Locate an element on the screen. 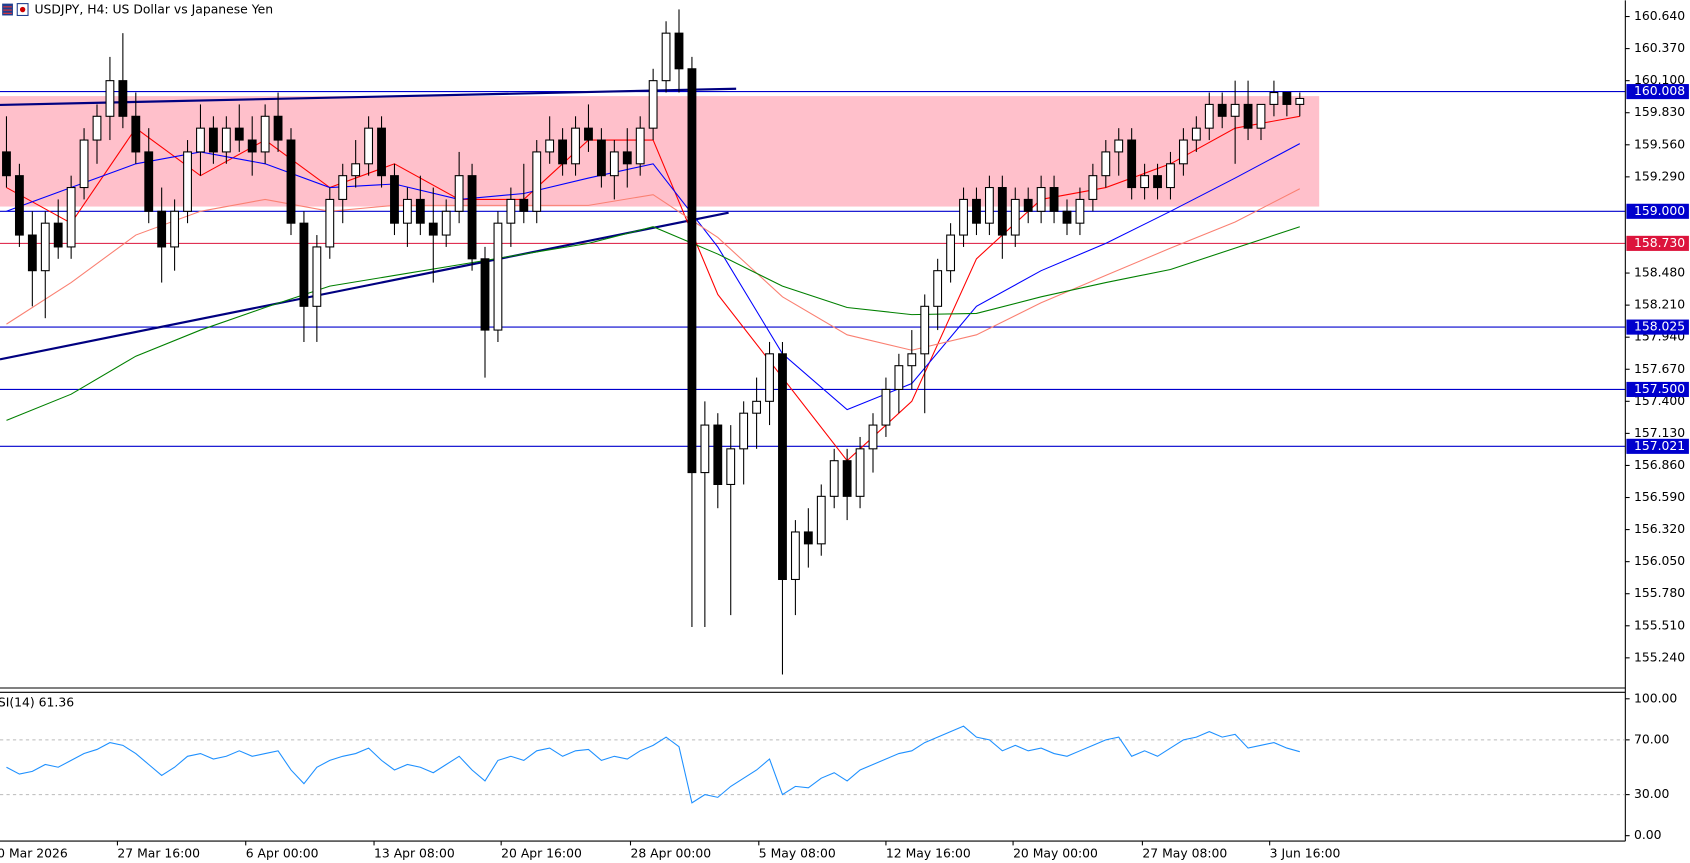 Image resolution: width=1690 pixels, height=863 pixels. y-tick-label: 159.560 is located at coordinates (1659, 143).